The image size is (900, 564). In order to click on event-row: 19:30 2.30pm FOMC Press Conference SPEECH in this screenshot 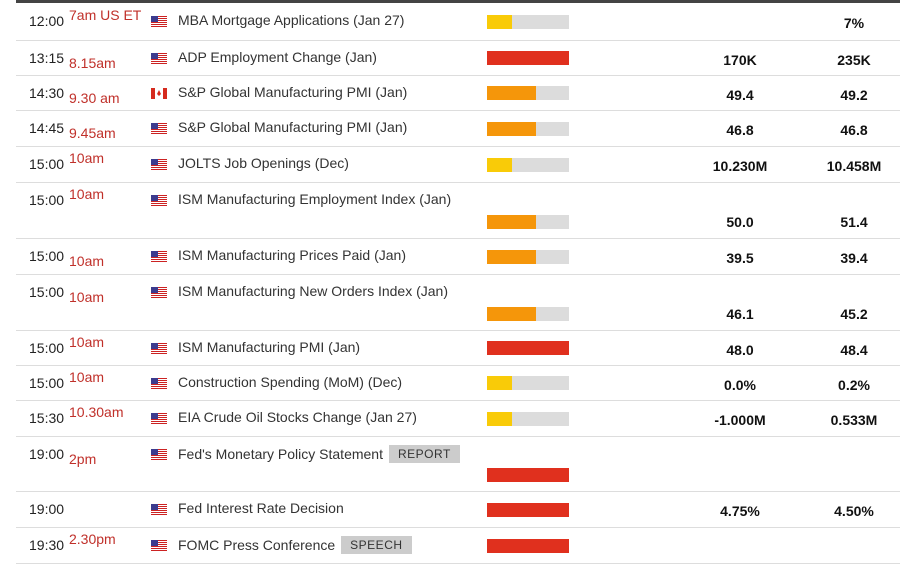, I will do `click(458, 546)`.